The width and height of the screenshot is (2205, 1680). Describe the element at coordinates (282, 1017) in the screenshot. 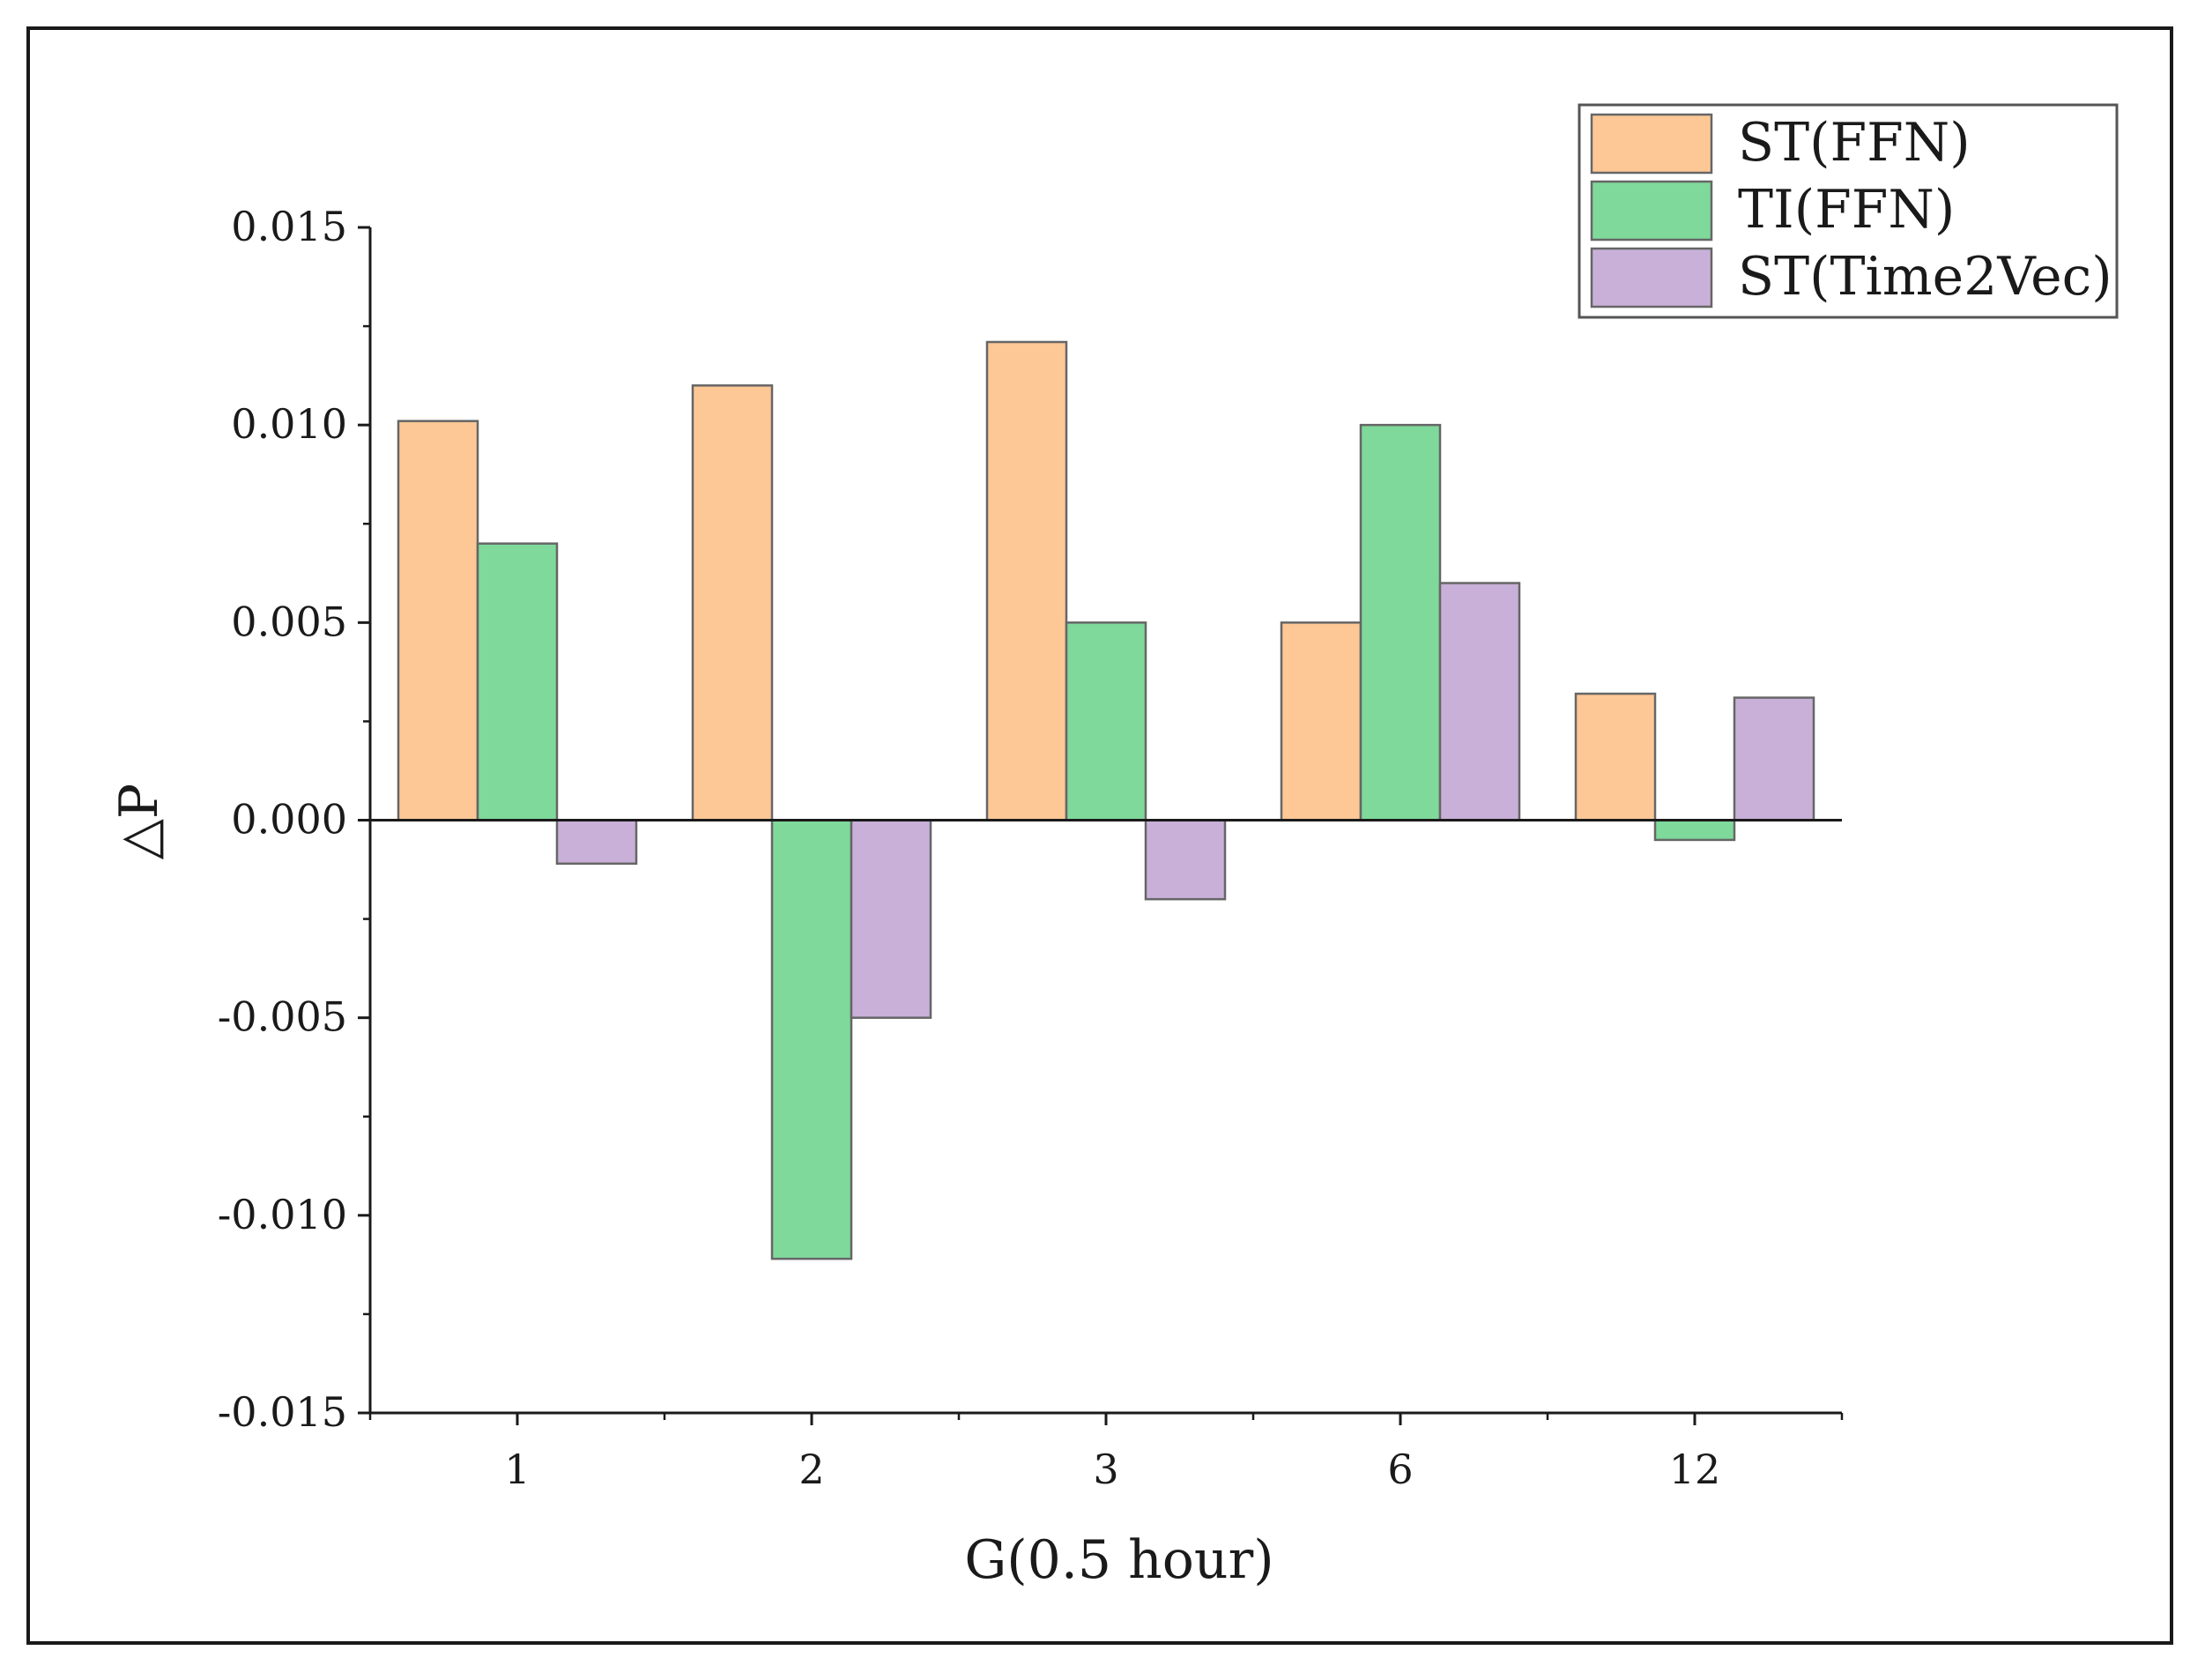

I see `y-tick-label: -0.005` at that location.